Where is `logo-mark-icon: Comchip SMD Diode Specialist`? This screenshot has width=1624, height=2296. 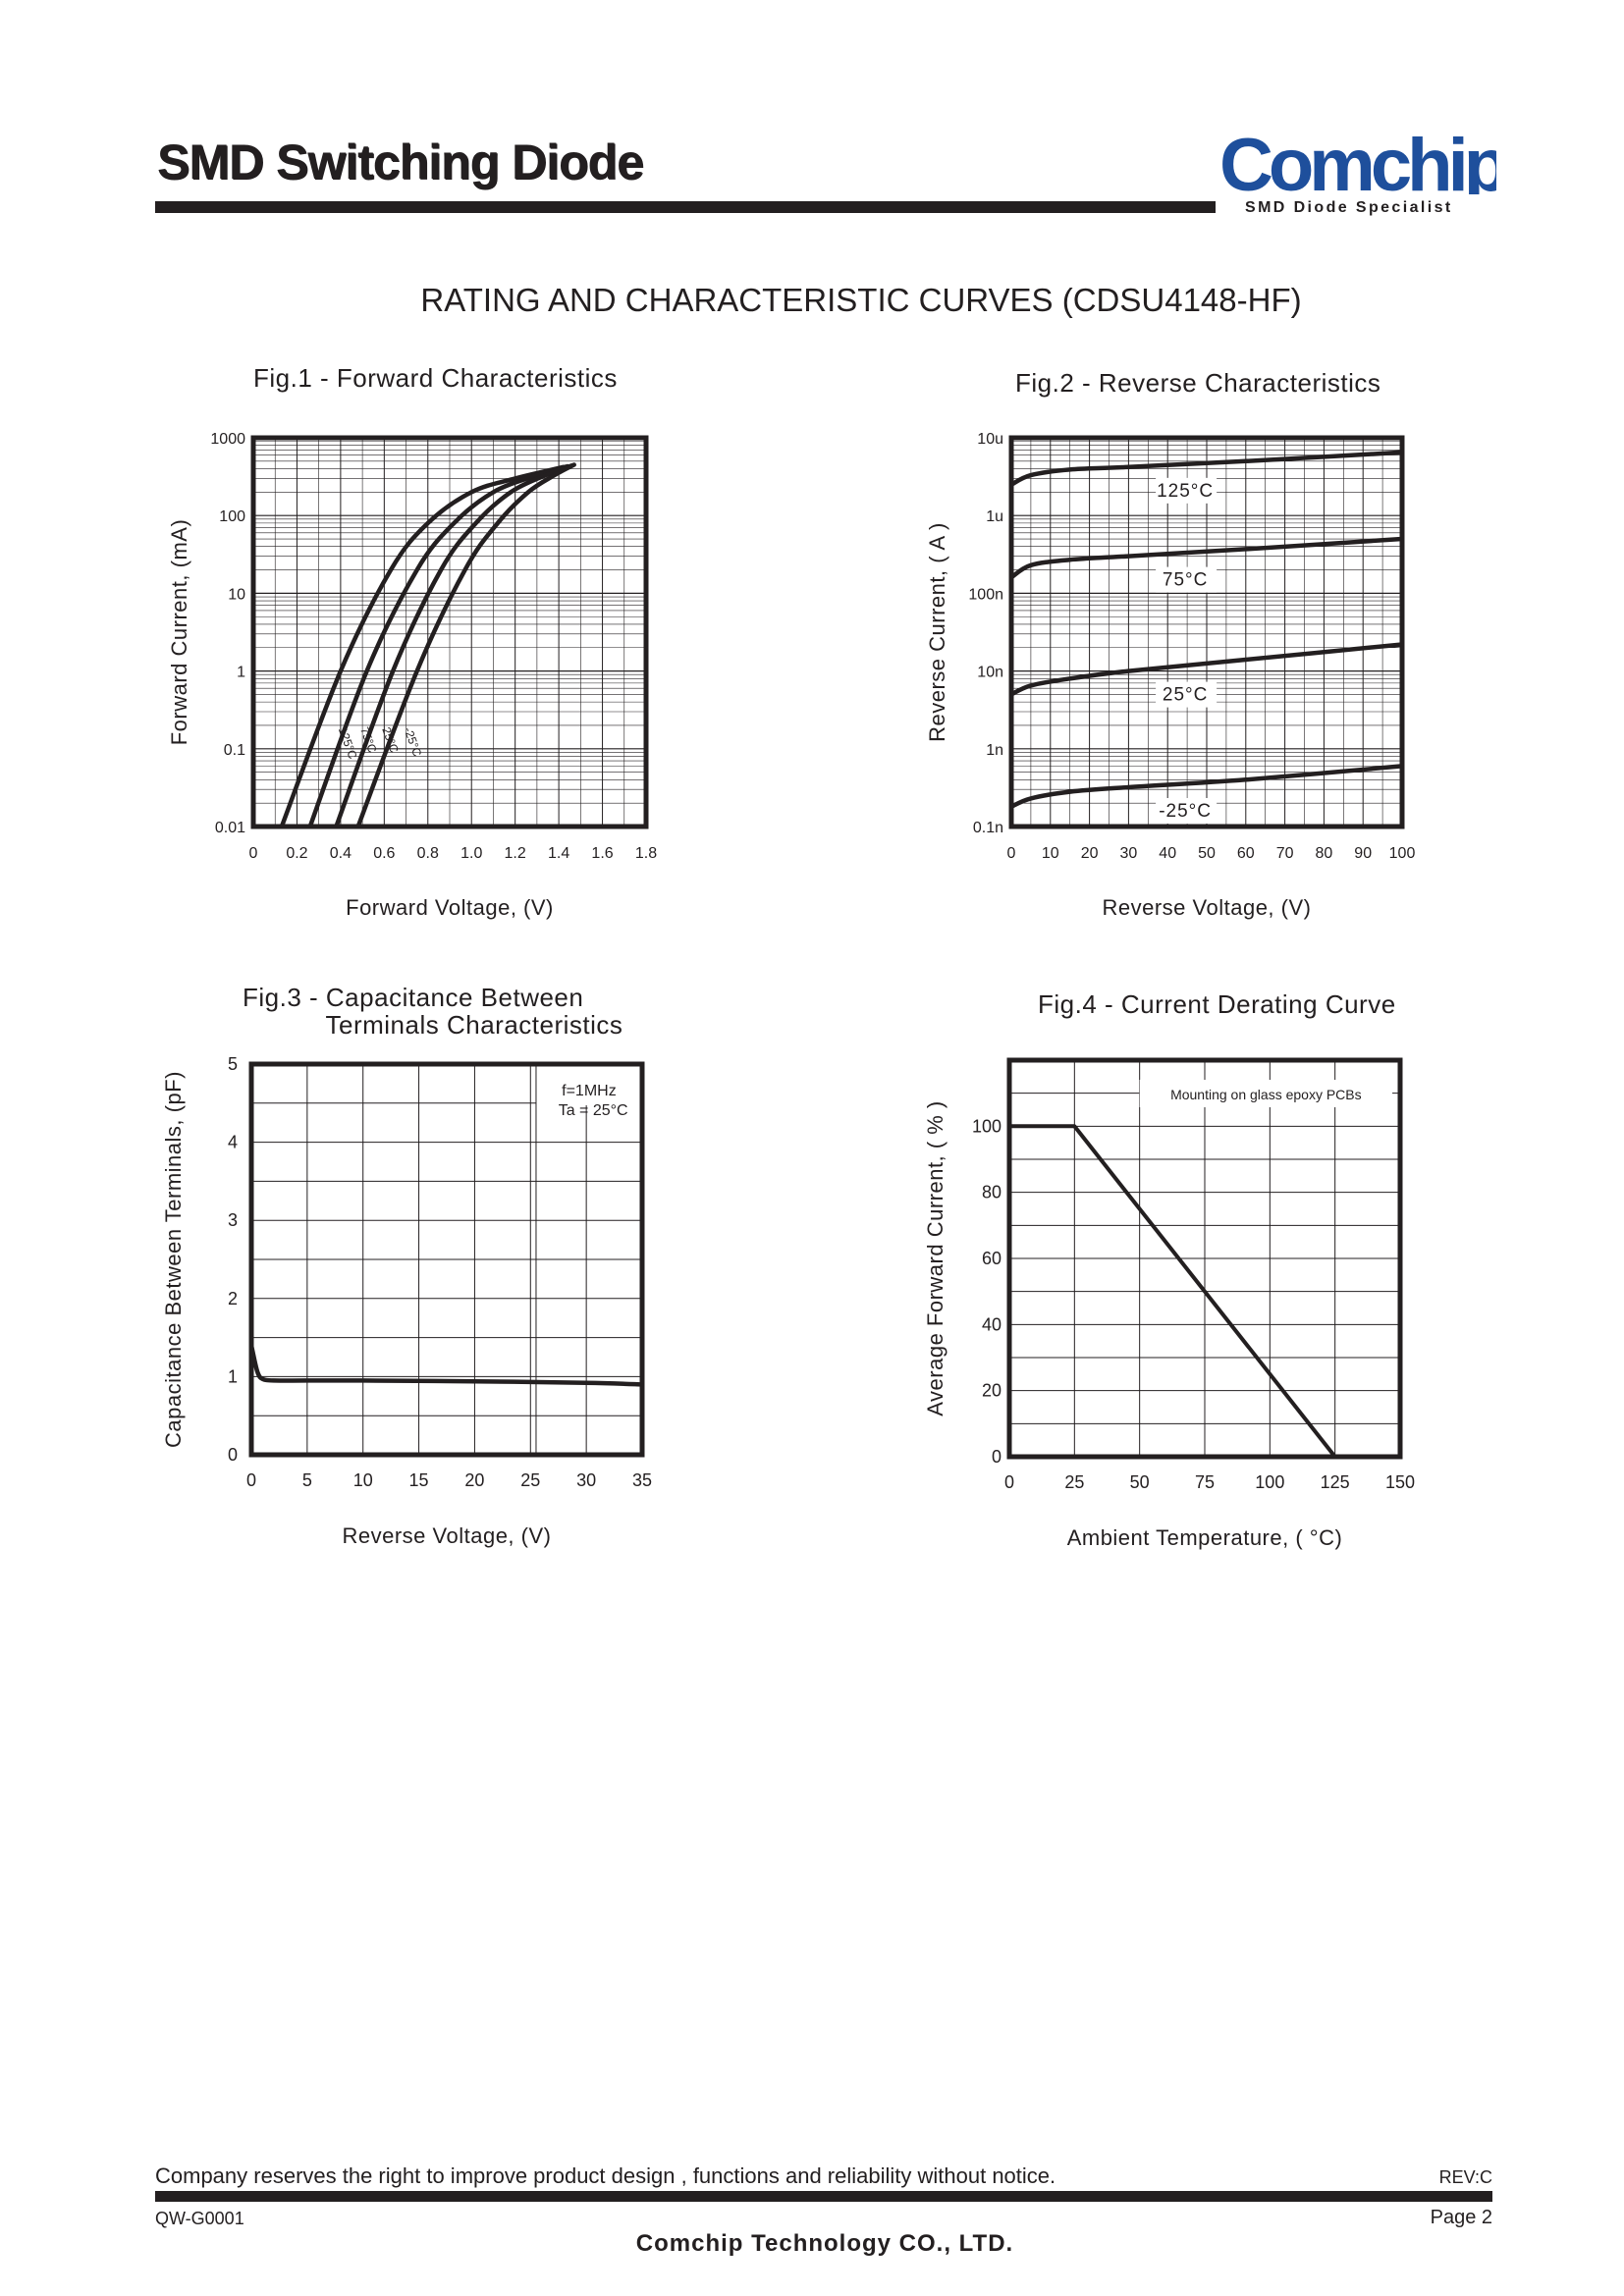
logo-mark-icon: Comchip SMD Diode Specialist is located at coordinates (1365, 170).